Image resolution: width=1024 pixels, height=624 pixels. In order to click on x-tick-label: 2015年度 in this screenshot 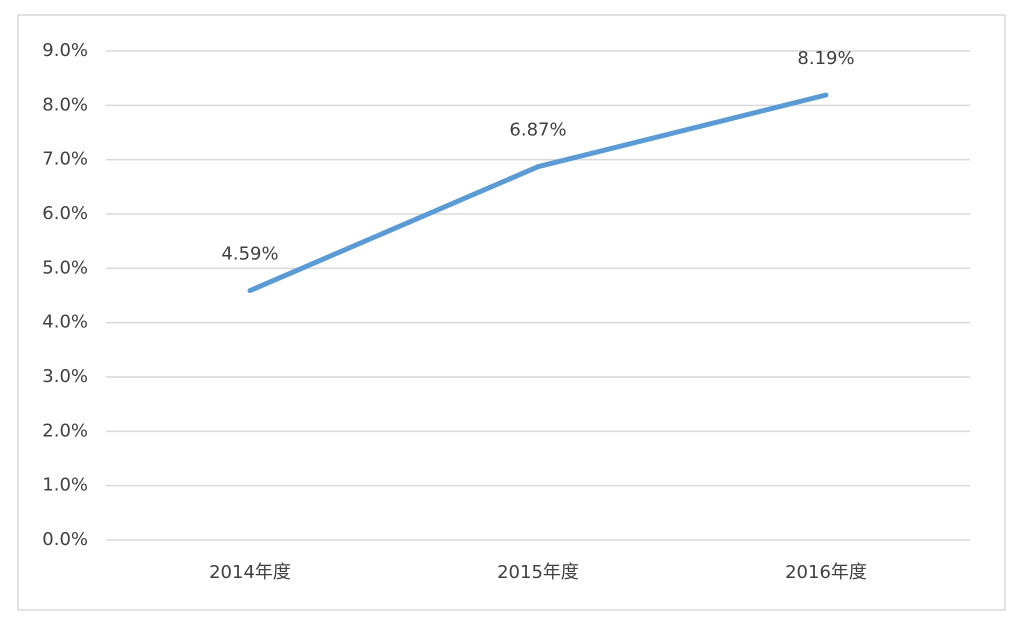, I will do `click(538, 572)`.